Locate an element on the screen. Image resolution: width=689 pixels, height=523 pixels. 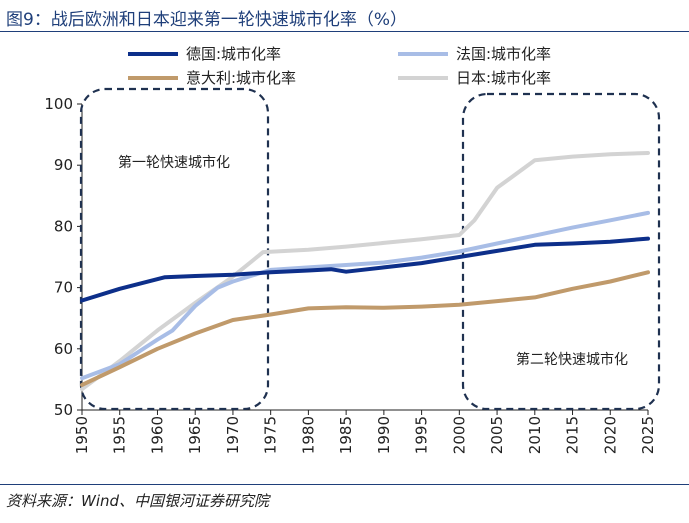
x-tick-label: 2005 is located at coordinates (497, 435).